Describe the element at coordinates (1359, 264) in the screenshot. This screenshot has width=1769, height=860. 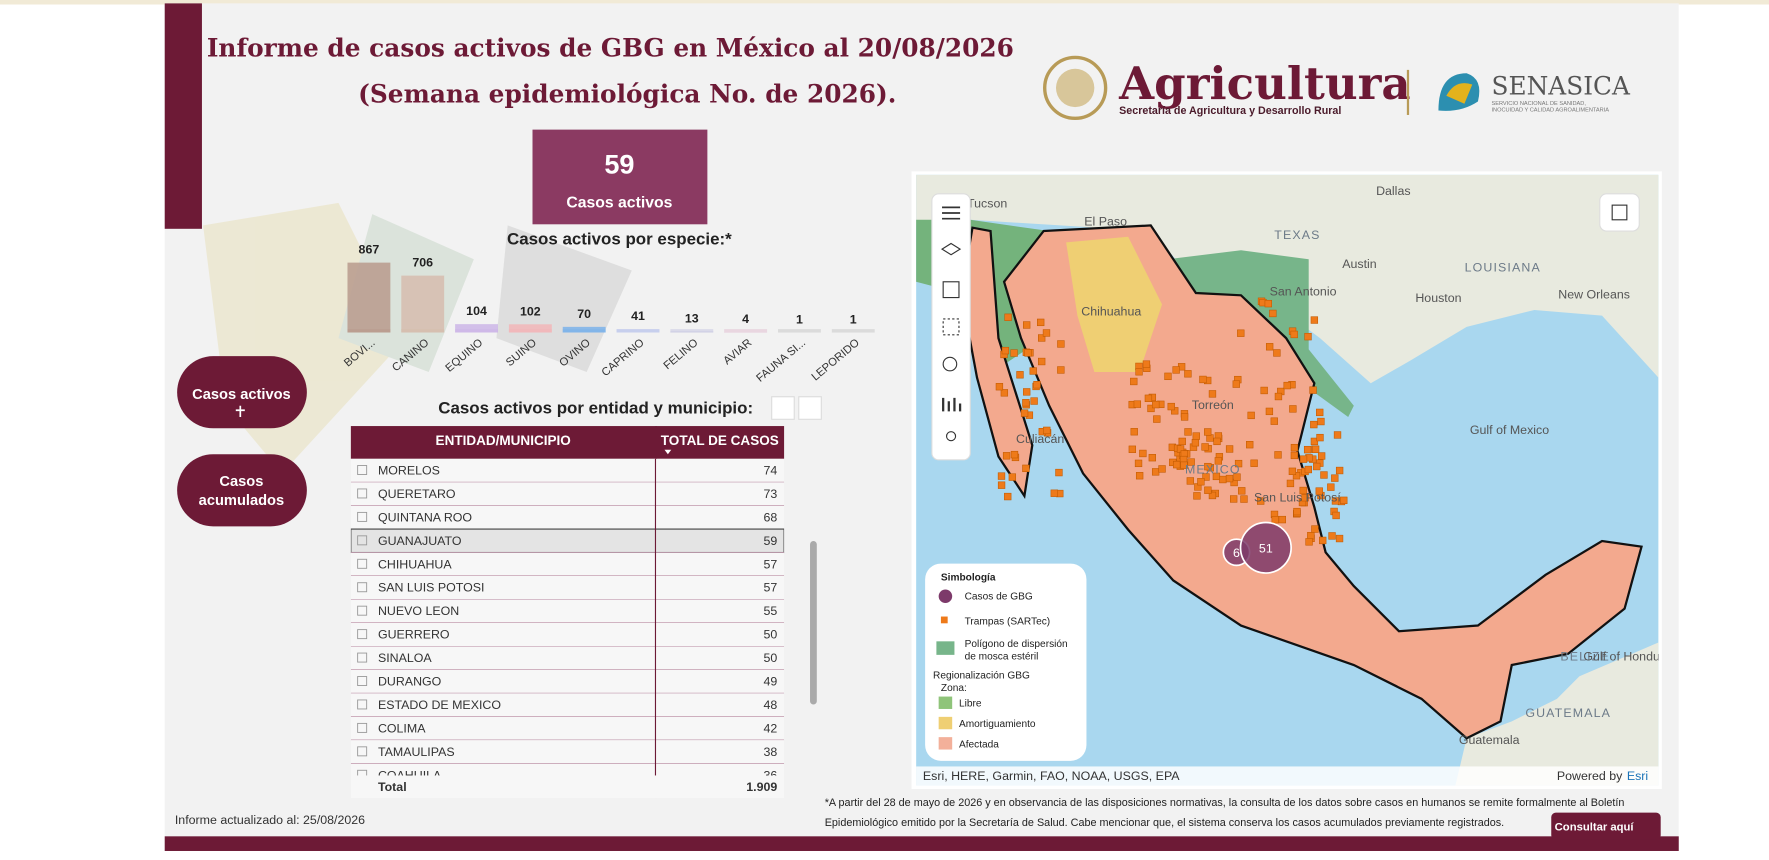
I see `map-label: Austin` at that location.